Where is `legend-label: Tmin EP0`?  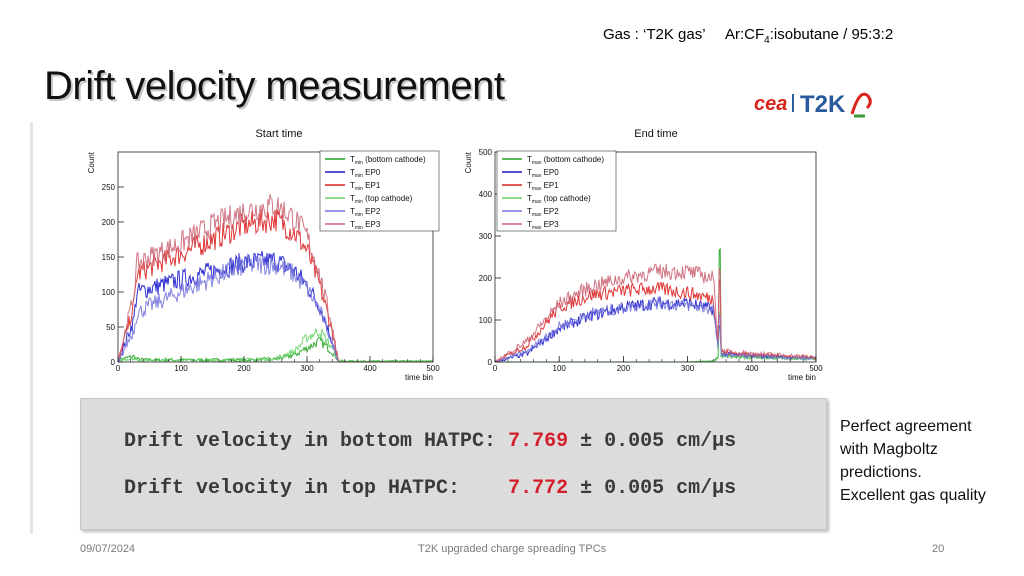
legend-label: Tmin EP0 is located at coordinates (365, 173).